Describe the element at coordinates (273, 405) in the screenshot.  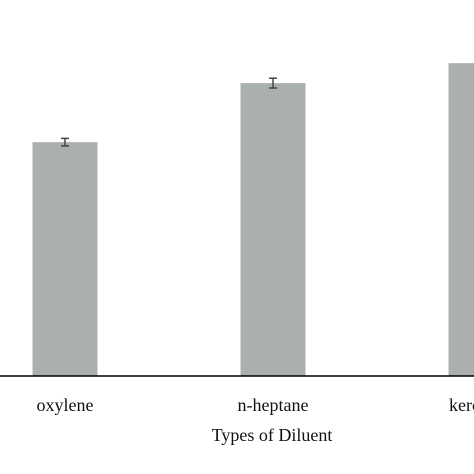
I see `x-tick-label: n-heptane` at that location.